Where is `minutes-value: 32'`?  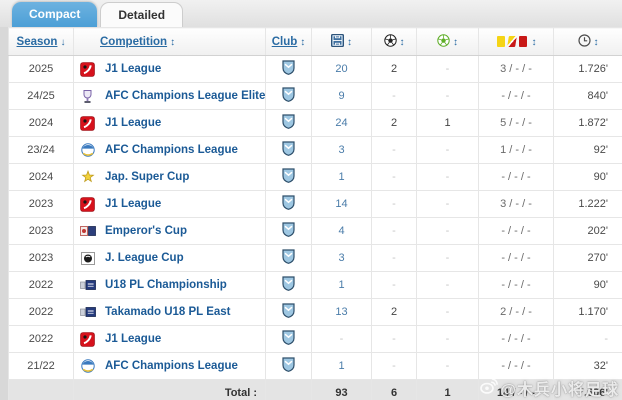
minutes-value: 32' is located at coordinates (600, 366).